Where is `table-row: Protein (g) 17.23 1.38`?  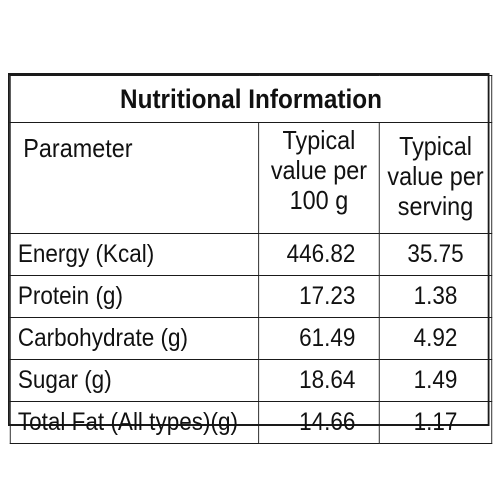 table-row: Protein (g) 17.23 1.38 is located at coordinates (251, 296).